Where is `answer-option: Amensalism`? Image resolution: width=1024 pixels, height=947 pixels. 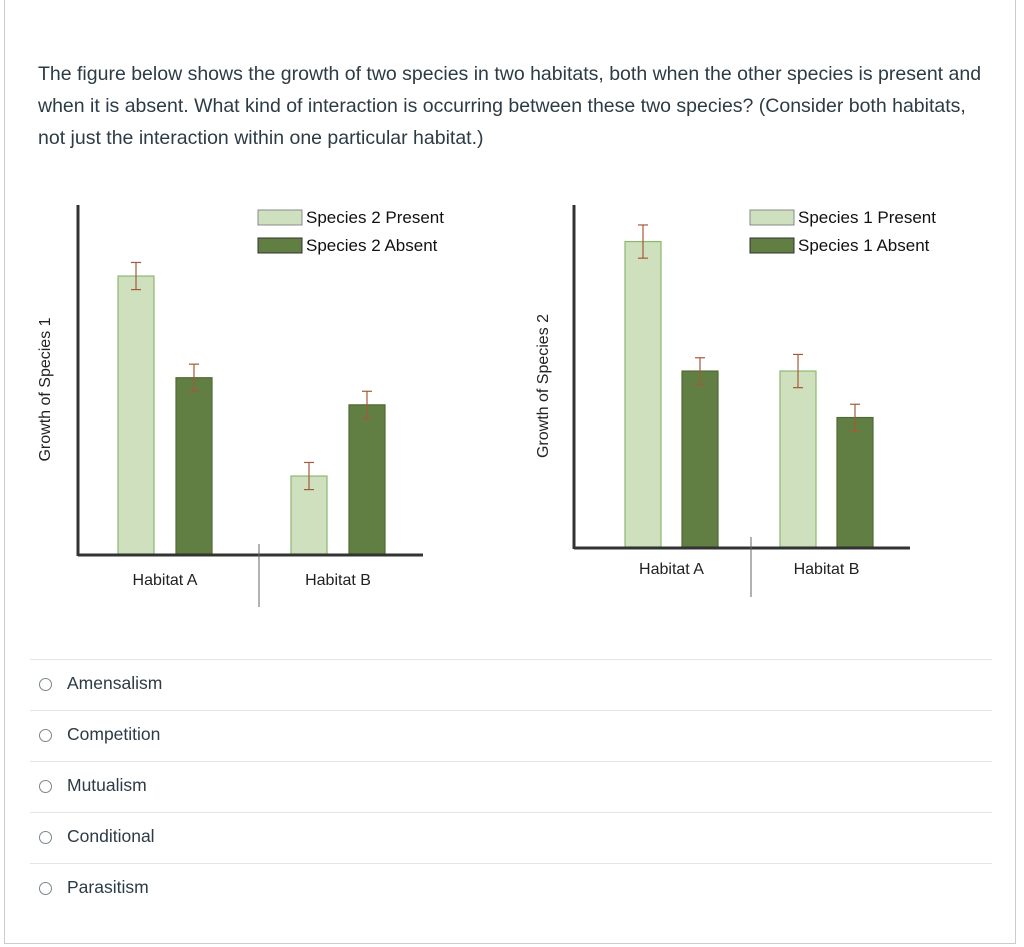 answer-option: Amensalism is located at coordinates (511, 684).